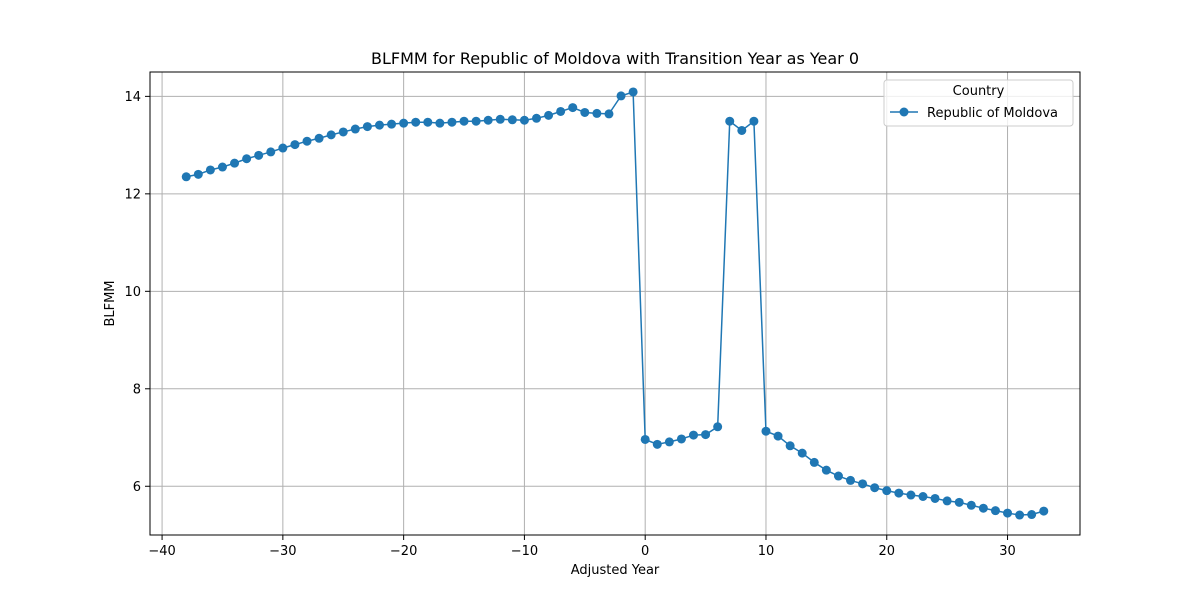 Image resolution: width=1200 pixels, height=600 pixels. What do you see at coordinates (904, 112) in the screenshot?
I see `legend-series-marker` at bounding box center [904, 112].